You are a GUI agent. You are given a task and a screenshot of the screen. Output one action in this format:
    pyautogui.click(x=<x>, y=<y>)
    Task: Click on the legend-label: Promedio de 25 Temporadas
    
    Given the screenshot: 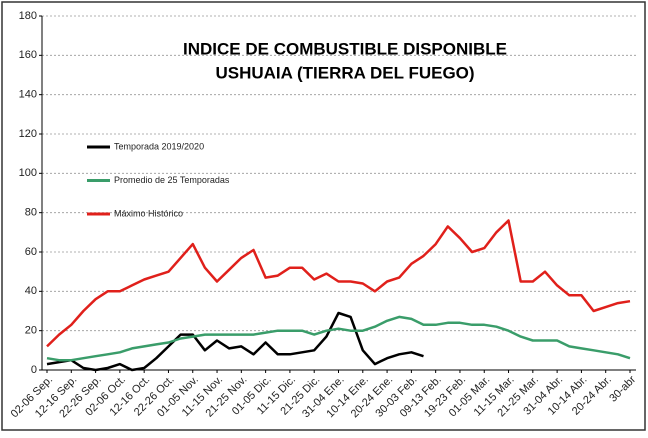 What is the action you would take?
    pyautogui.click(x=172, y=180)
    